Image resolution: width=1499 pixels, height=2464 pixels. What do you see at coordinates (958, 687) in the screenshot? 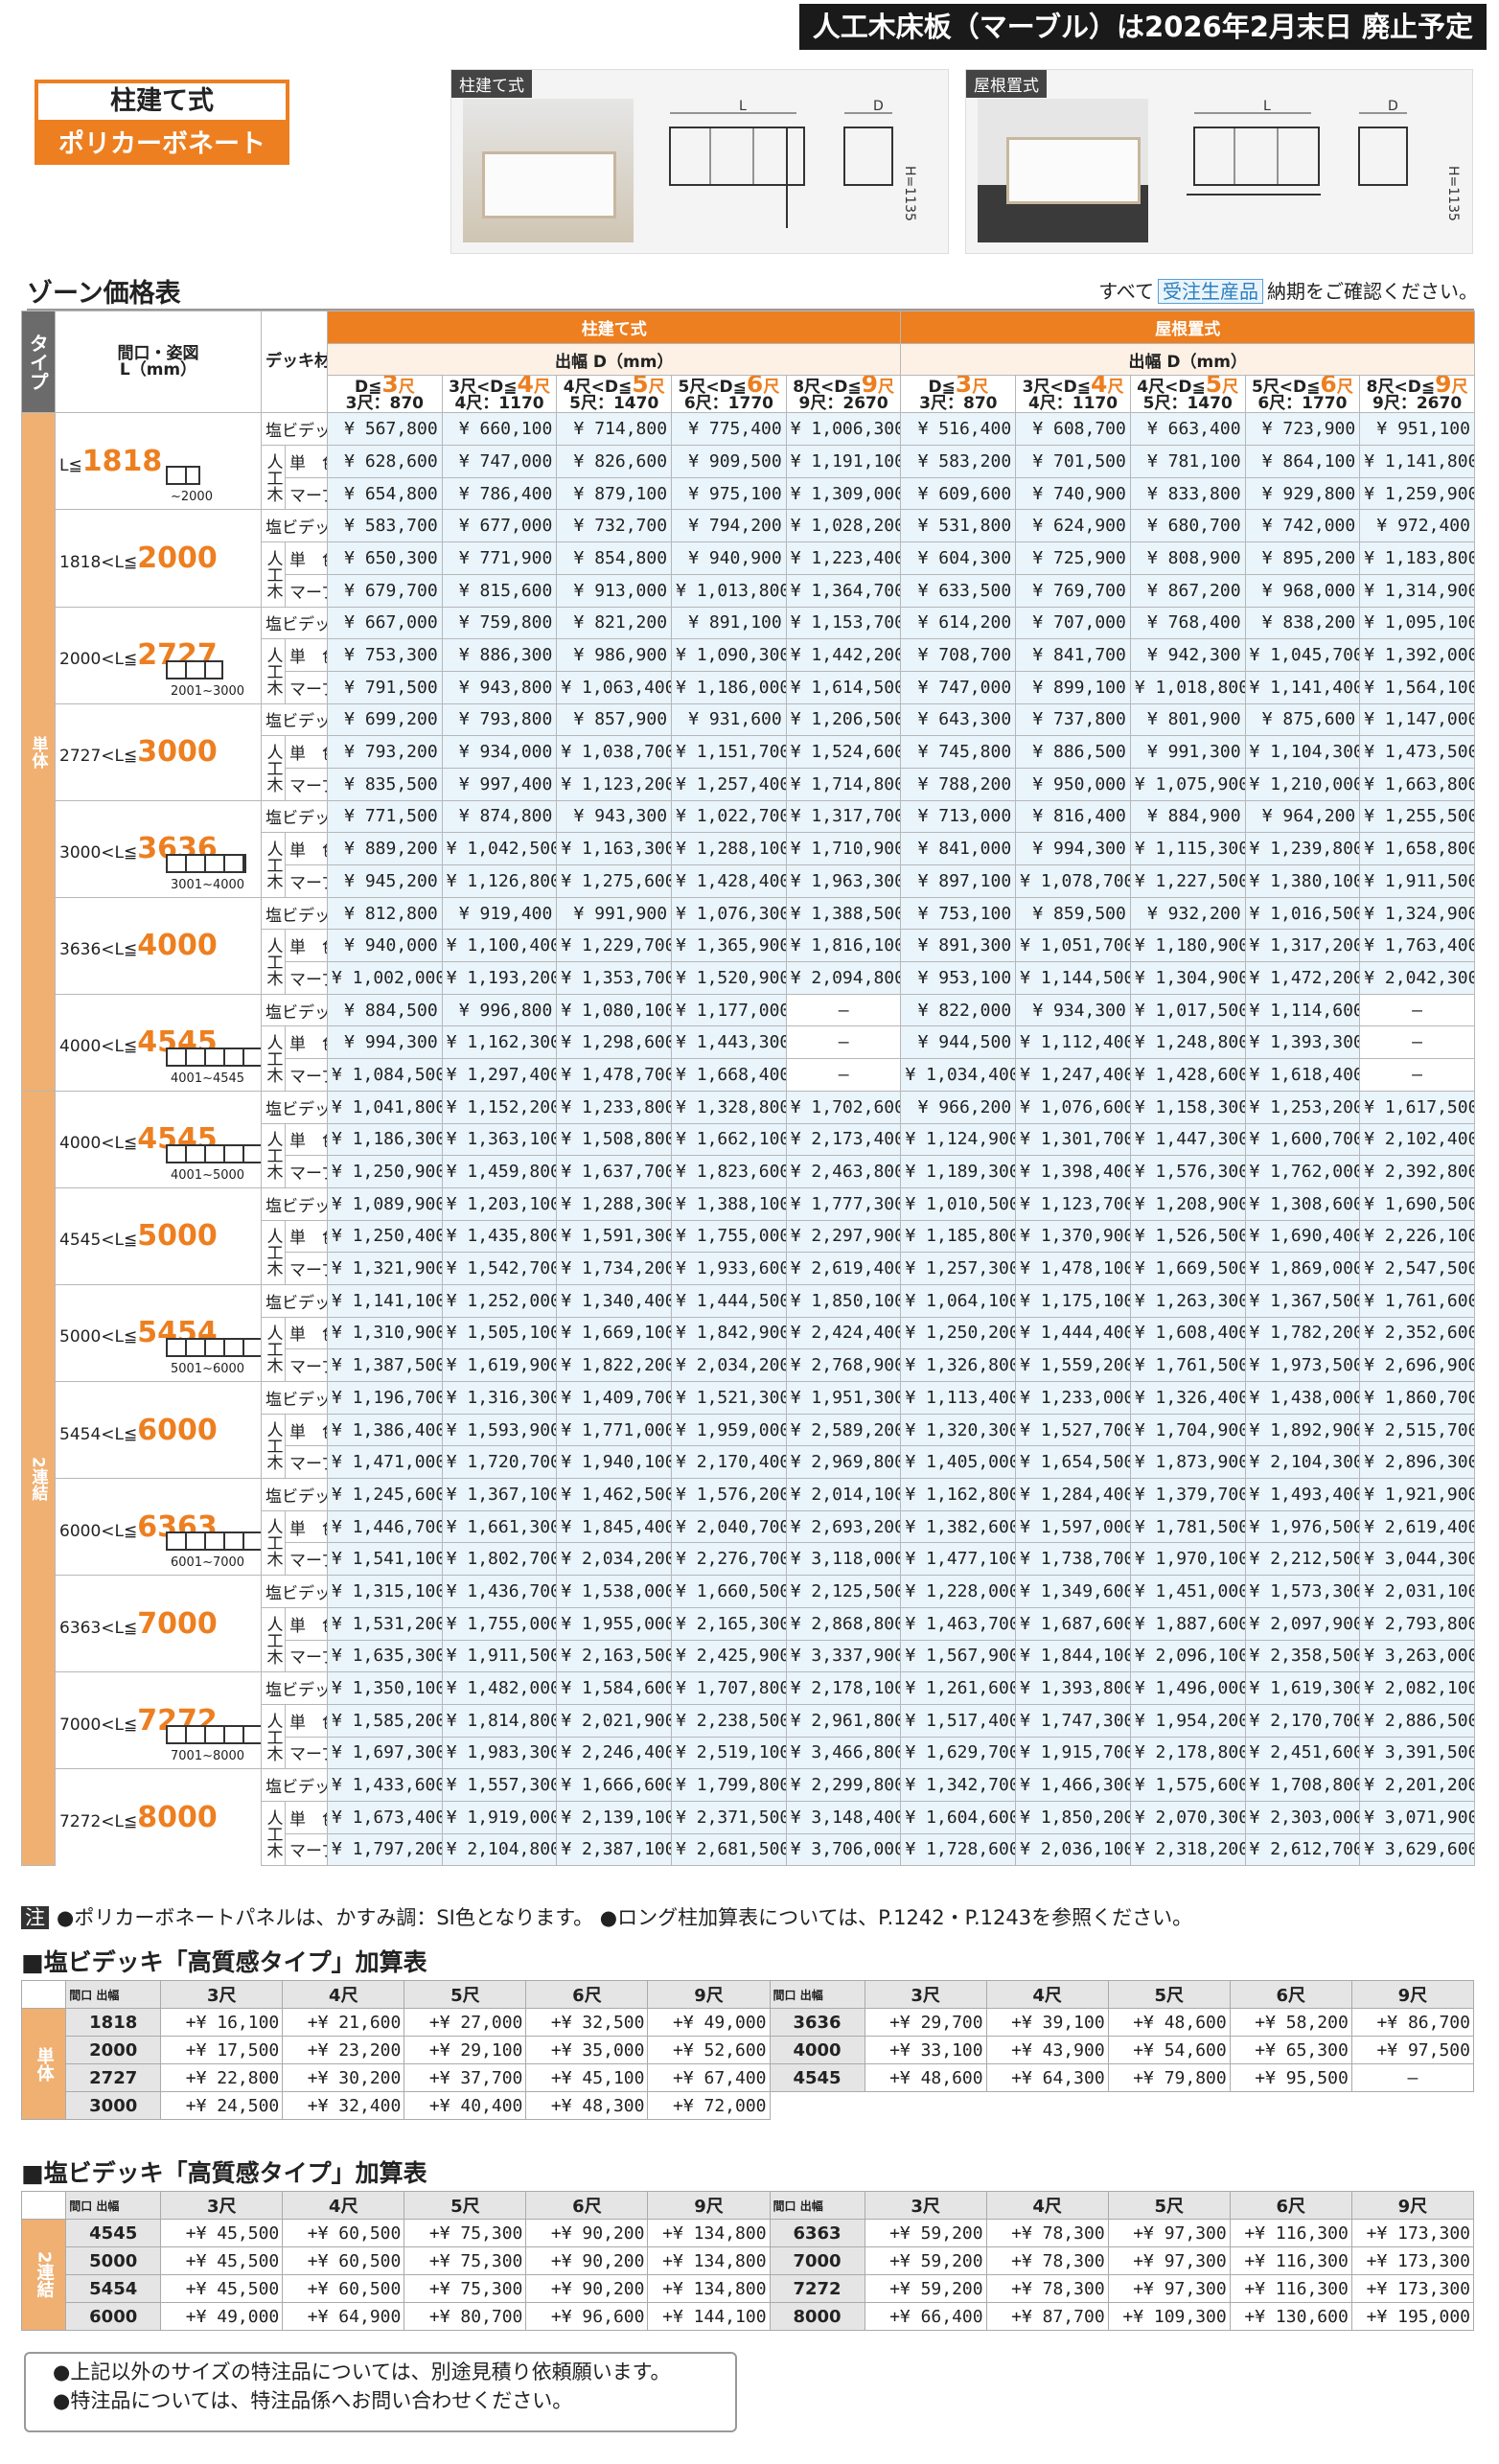
I see `price-cell: ¥ 747,000` at bounding box center [958, 687].